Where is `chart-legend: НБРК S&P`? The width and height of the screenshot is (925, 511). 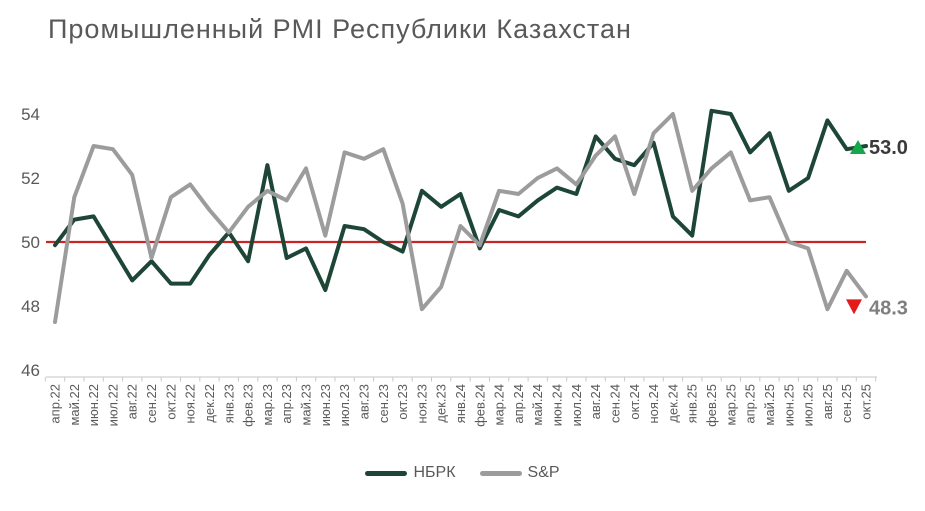
chart-legend: НБРК S&P is located at coordinates (462, 473).